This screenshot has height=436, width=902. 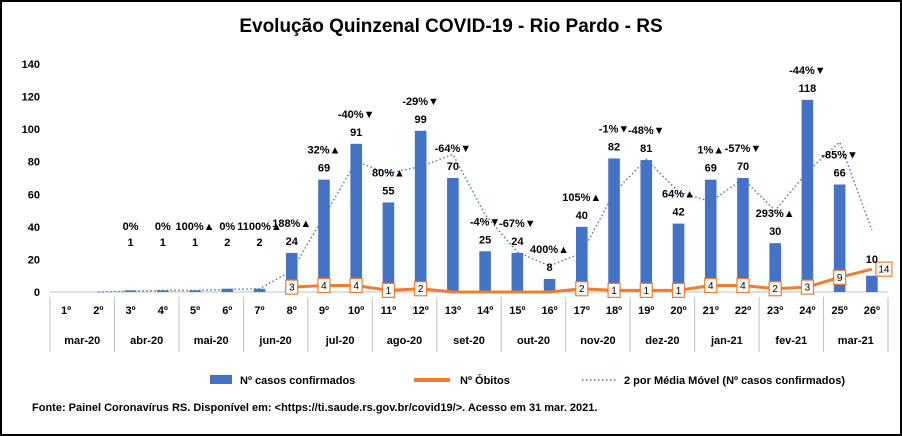 What do you see at coordinates (227, 311) in the screenshot?
I see `x-category-label: 6º` at bounding box center [227, 311].